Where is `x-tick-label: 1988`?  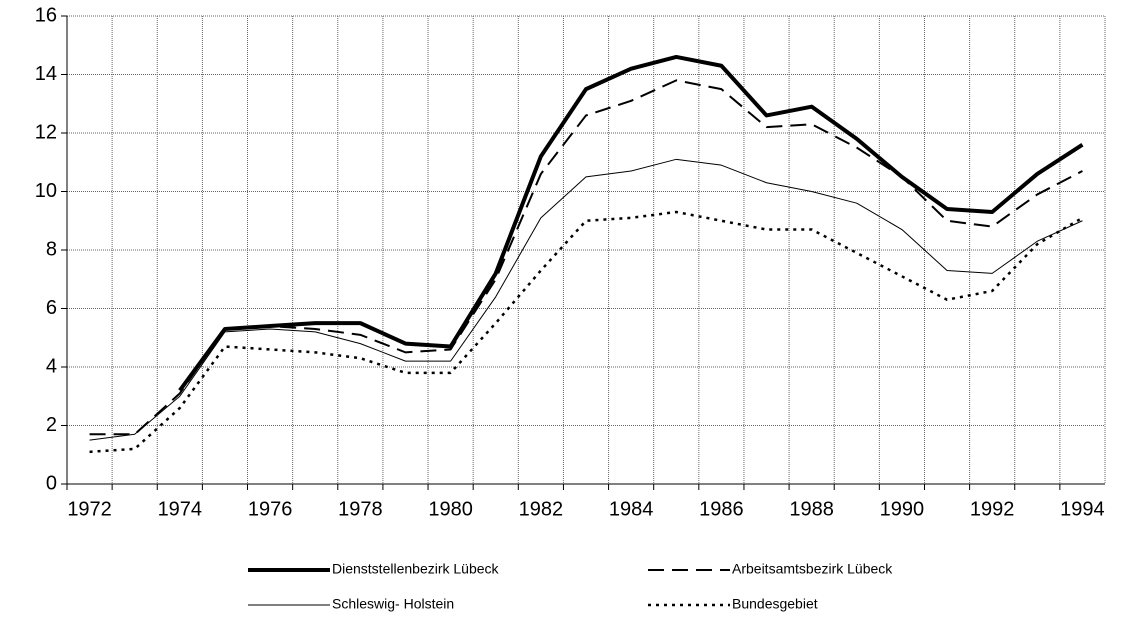 x-tick-label: 1988 is located at coordinates (811, 509).